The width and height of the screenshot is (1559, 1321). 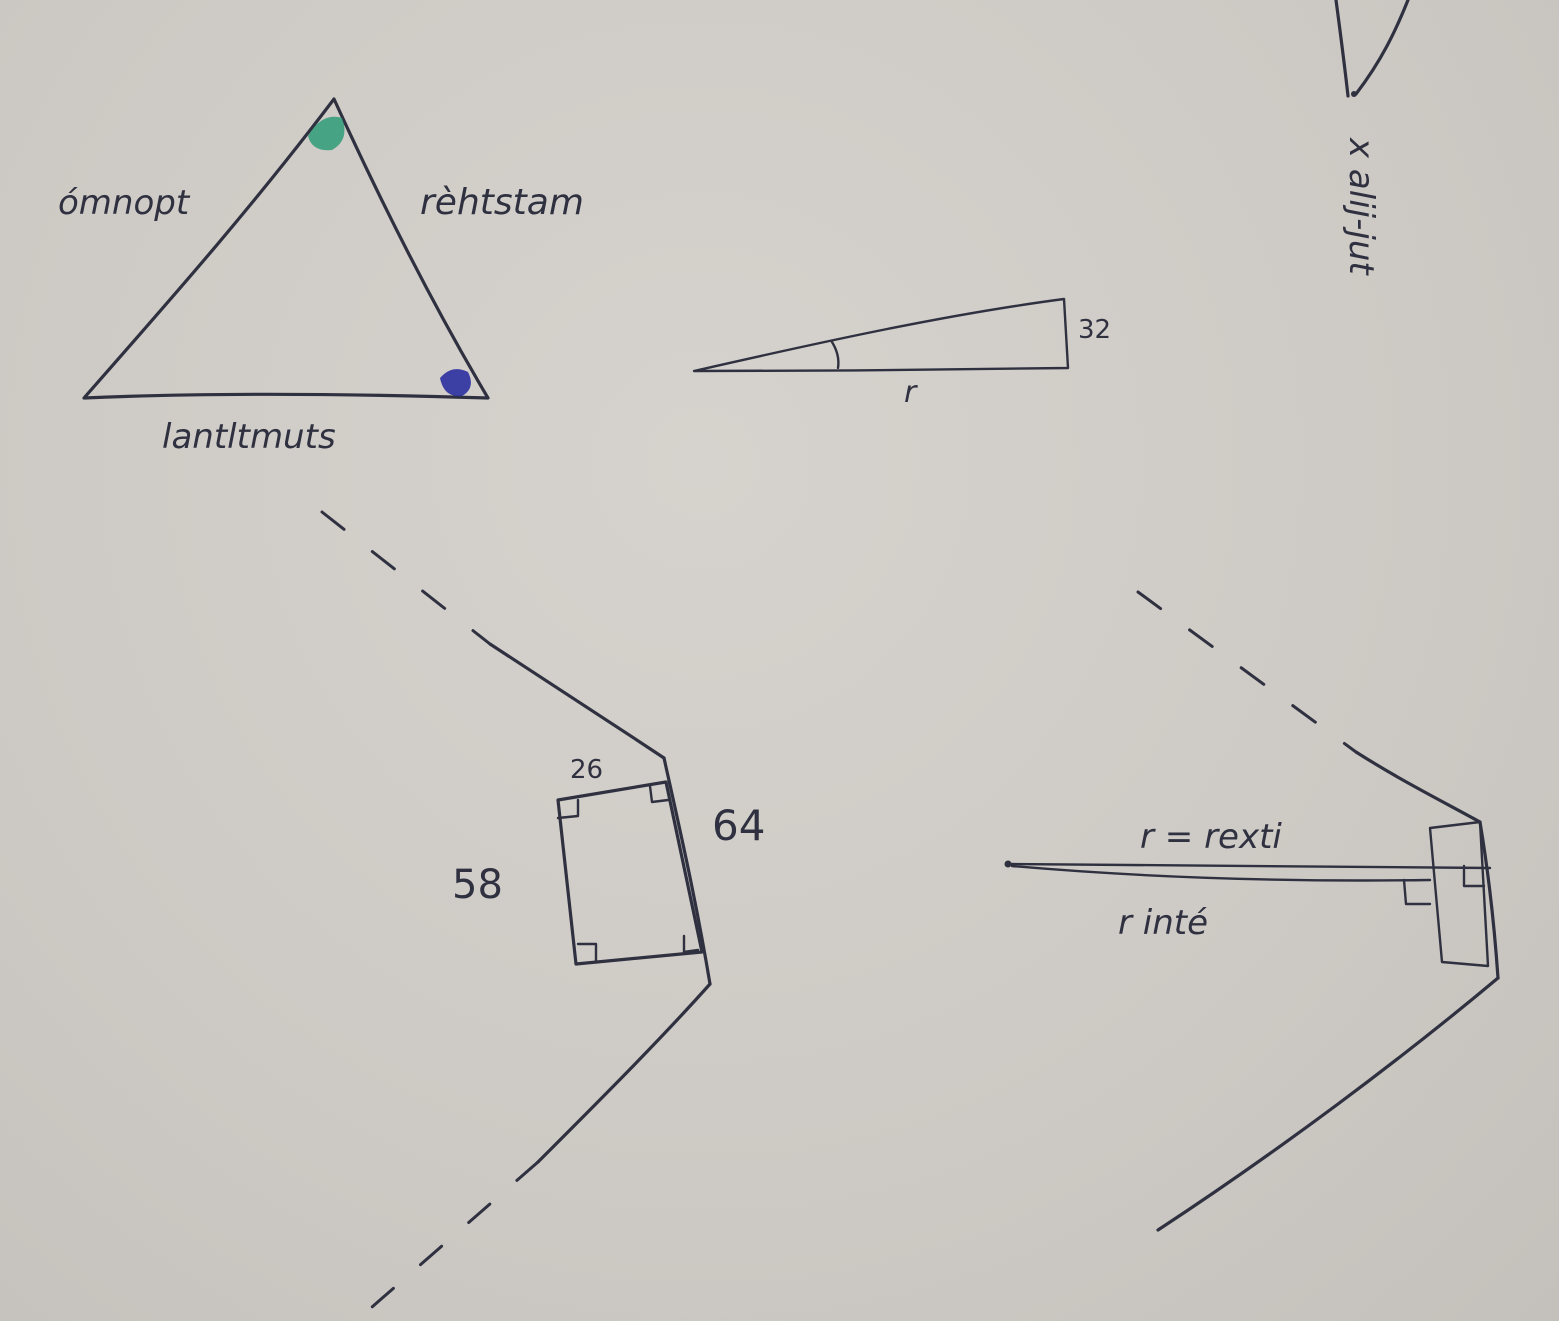 What do you see at coordinates (1361, 206) in the screenshot?
I see `side-note: x alij-jut` at bounding box center [1361, 206].